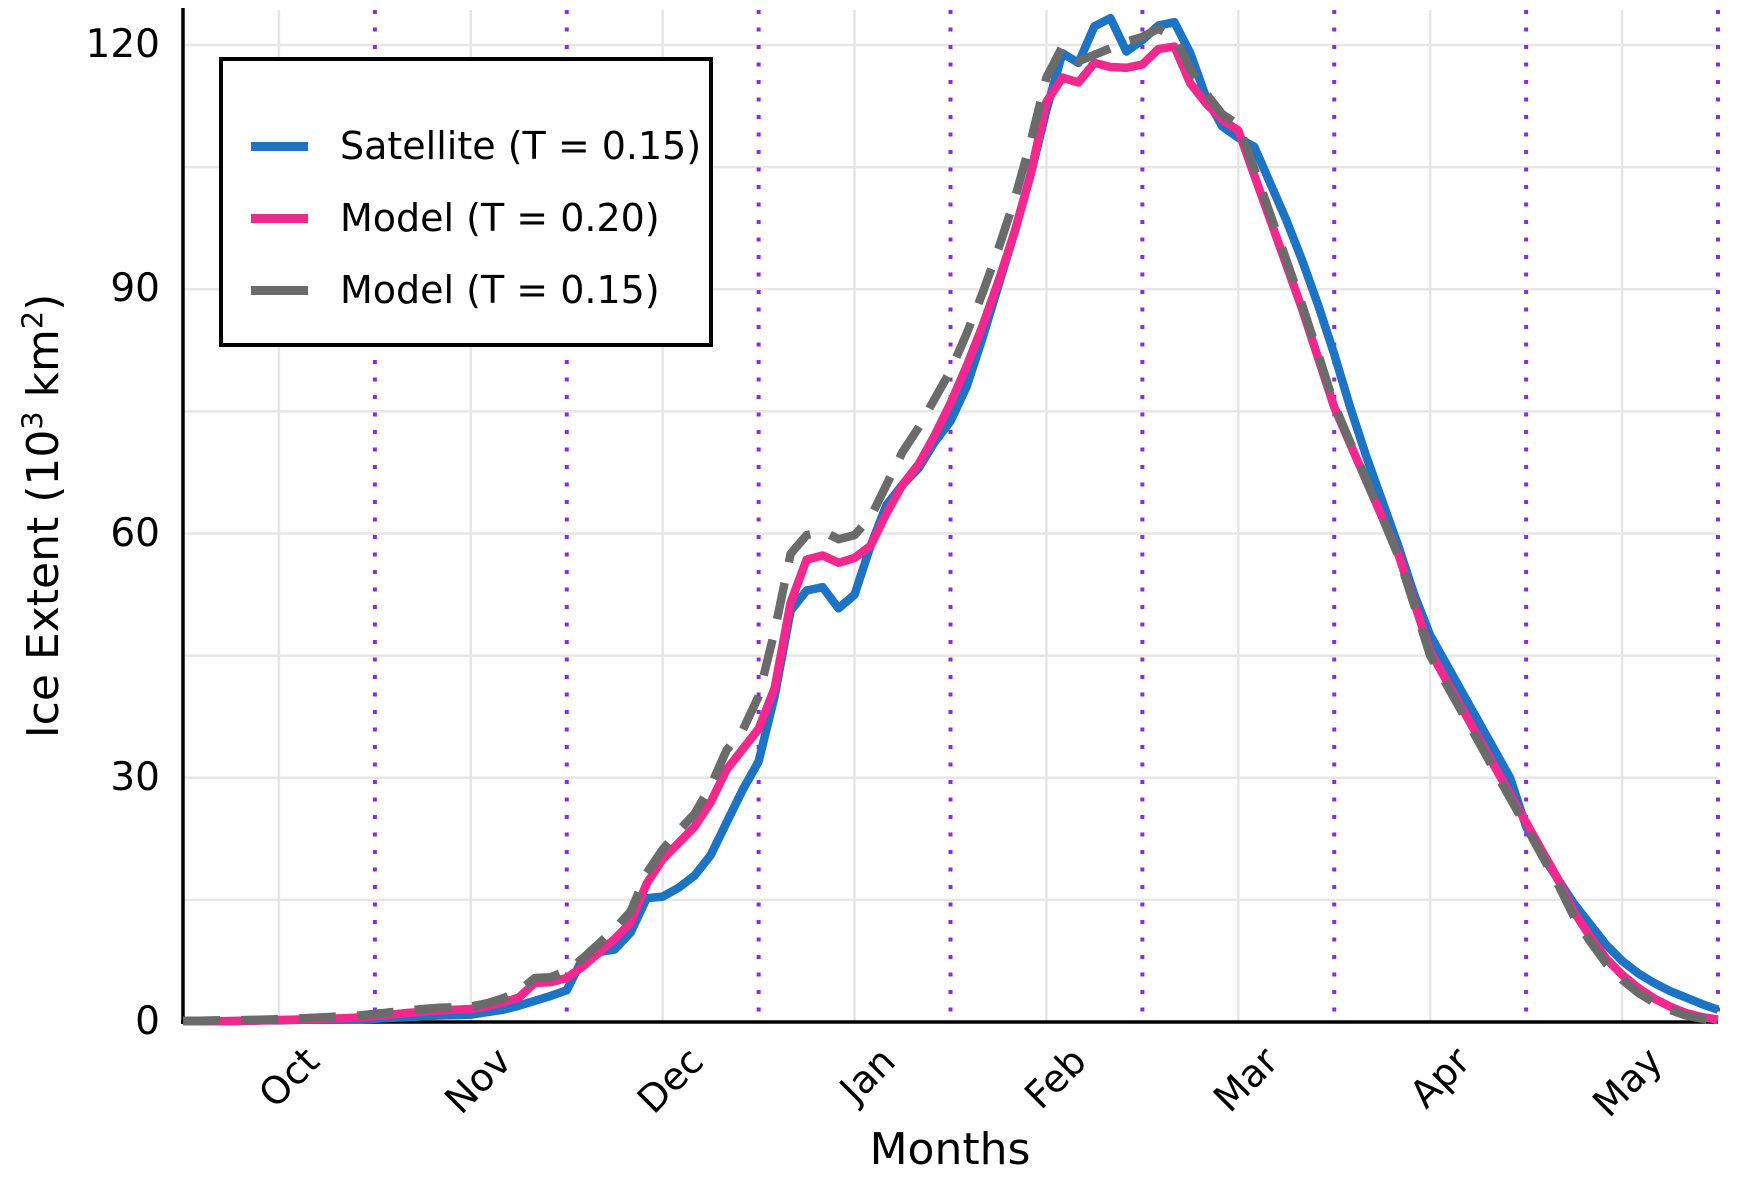 The image size is (1738, 1184). What do you see at coordinates (43, 584) in the screenshot?
I see `y-axis-title-text: Ice Extent (10` at bounding box center [43, 584].